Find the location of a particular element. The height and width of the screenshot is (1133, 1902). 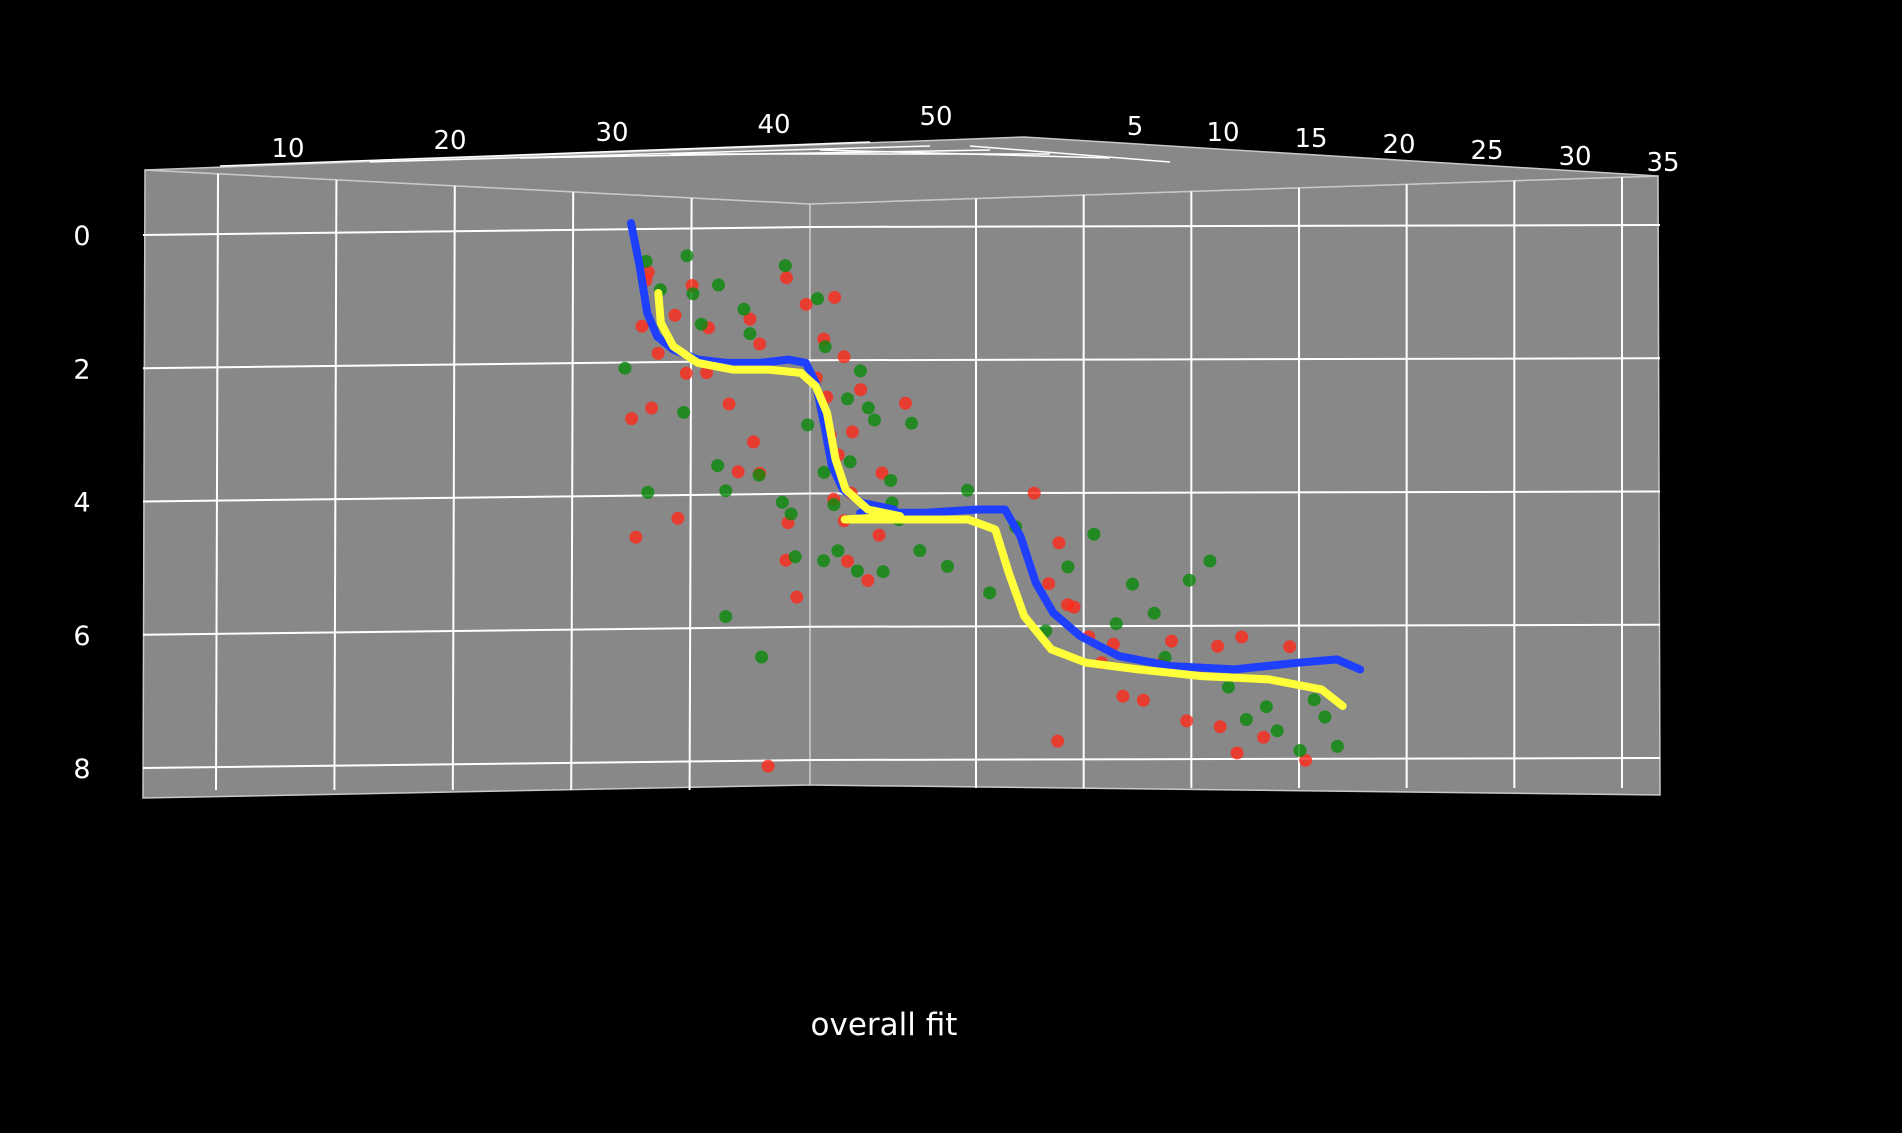

tick-label-z: 6 is located at coordinates (81, 636).